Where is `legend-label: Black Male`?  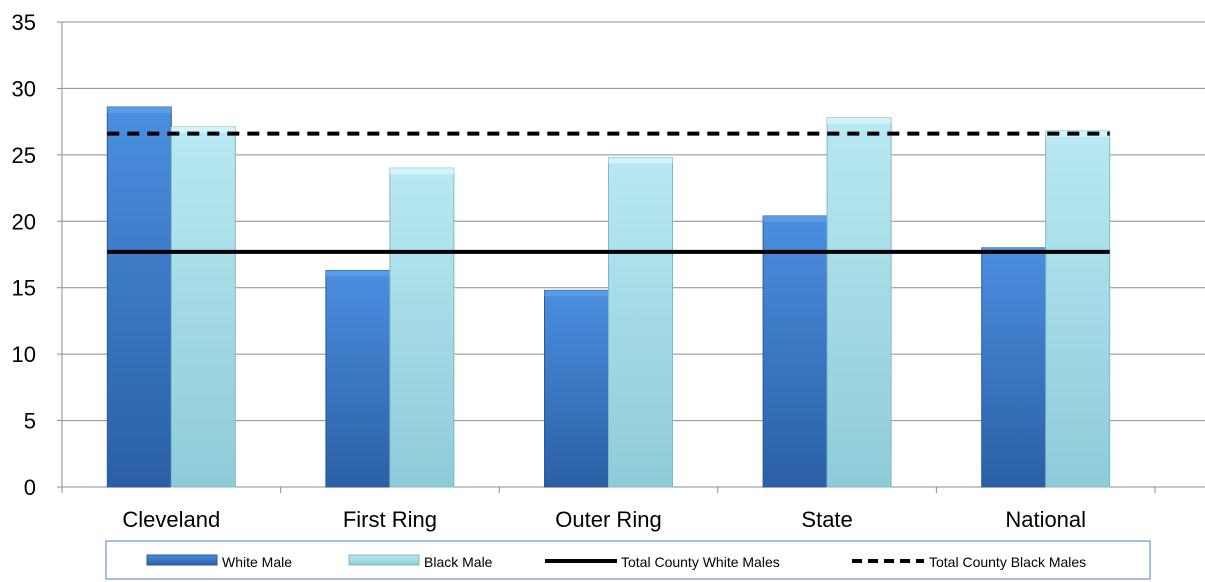 legend-label: Black Male is located at coordinates (458, 562).